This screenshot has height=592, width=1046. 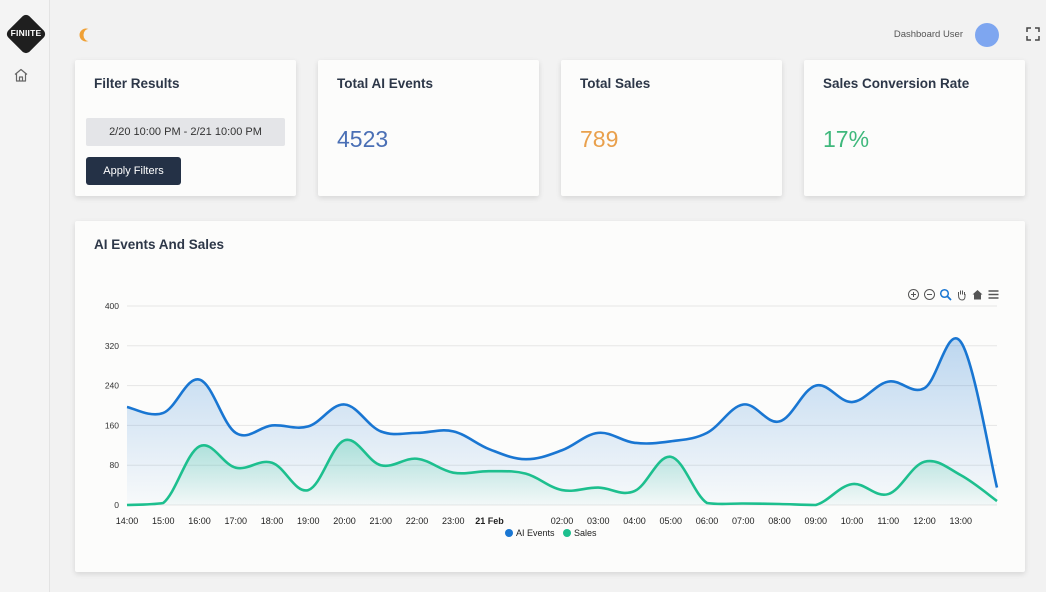 I want to click on series-area, so click(x=562, y=472).